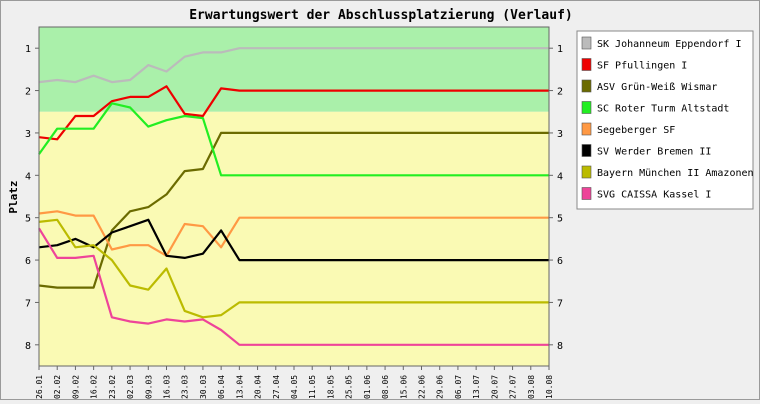  I want to click on y-tick-label-left: 6, so click(28, 261).